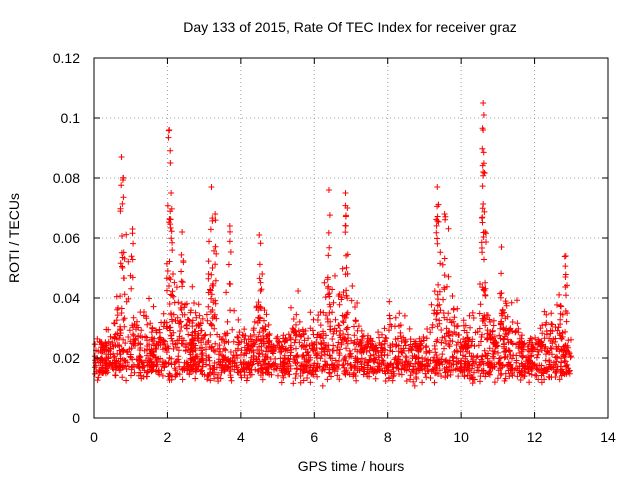  What do you see at coordinates (66, 298) in the screenshot?
I see `y-tick-label: 0.04` at bounding box center [66, 298].